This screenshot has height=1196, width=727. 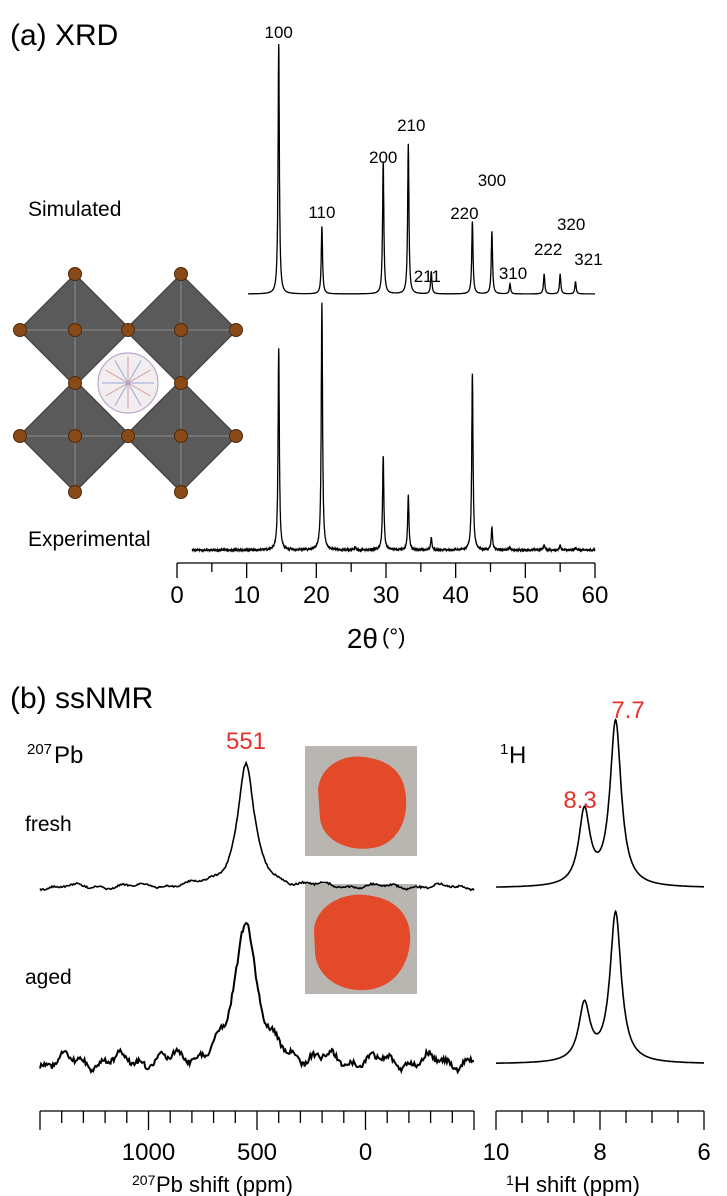 I want to click on h-tick-label: 8, so click(x=599, y=1152).